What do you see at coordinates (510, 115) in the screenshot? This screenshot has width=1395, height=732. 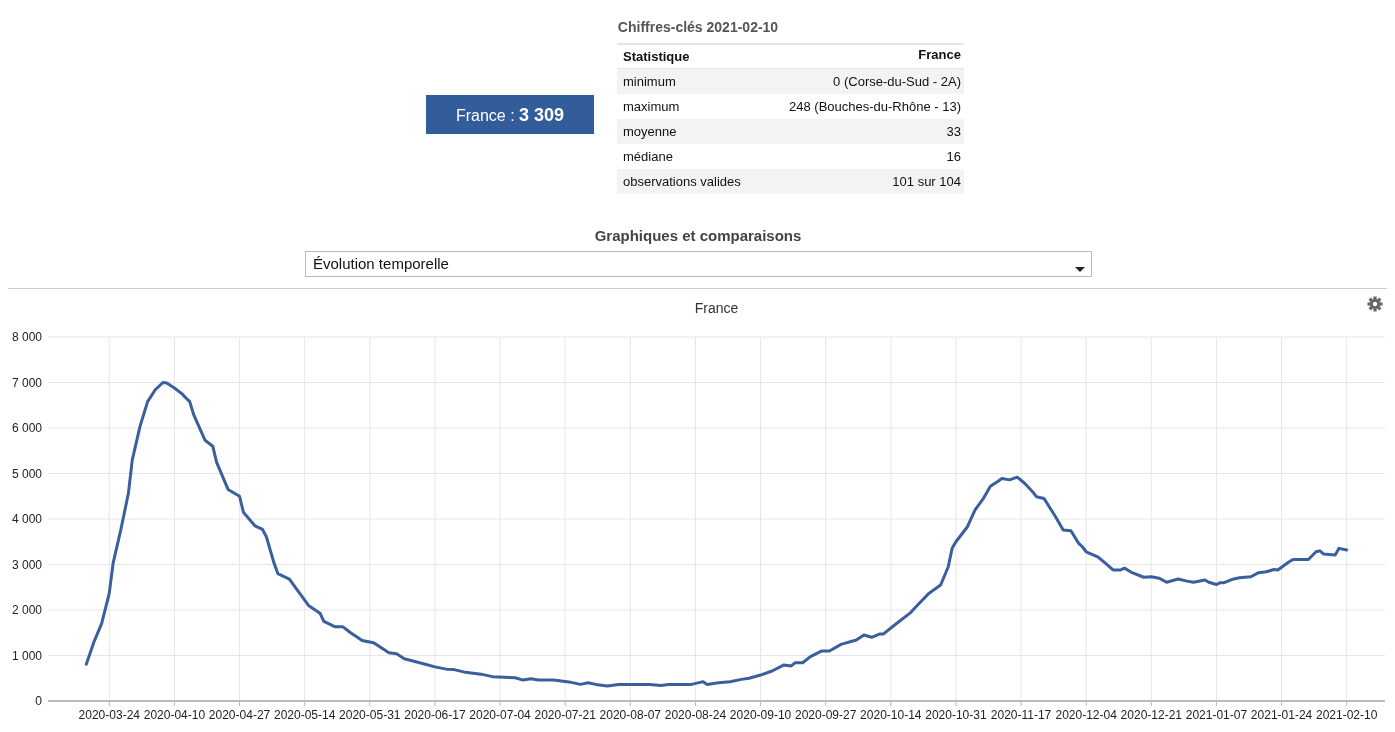 I see `text: France : 3 309` at bounding box center [510, 115].